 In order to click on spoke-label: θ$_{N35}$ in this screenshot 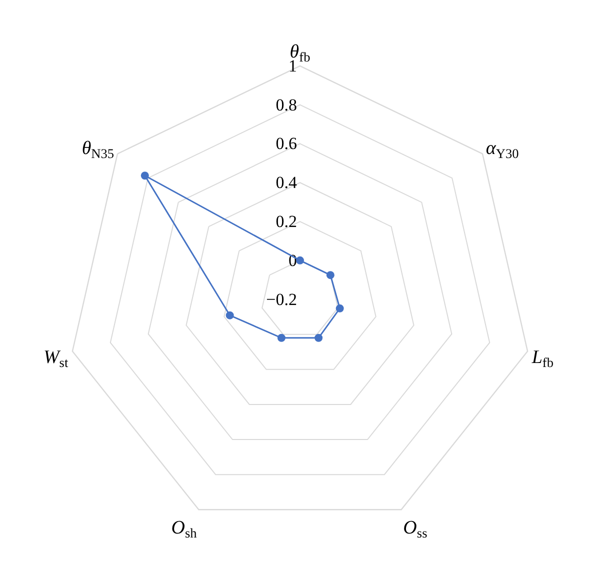, I will do `click(98, 149)`.